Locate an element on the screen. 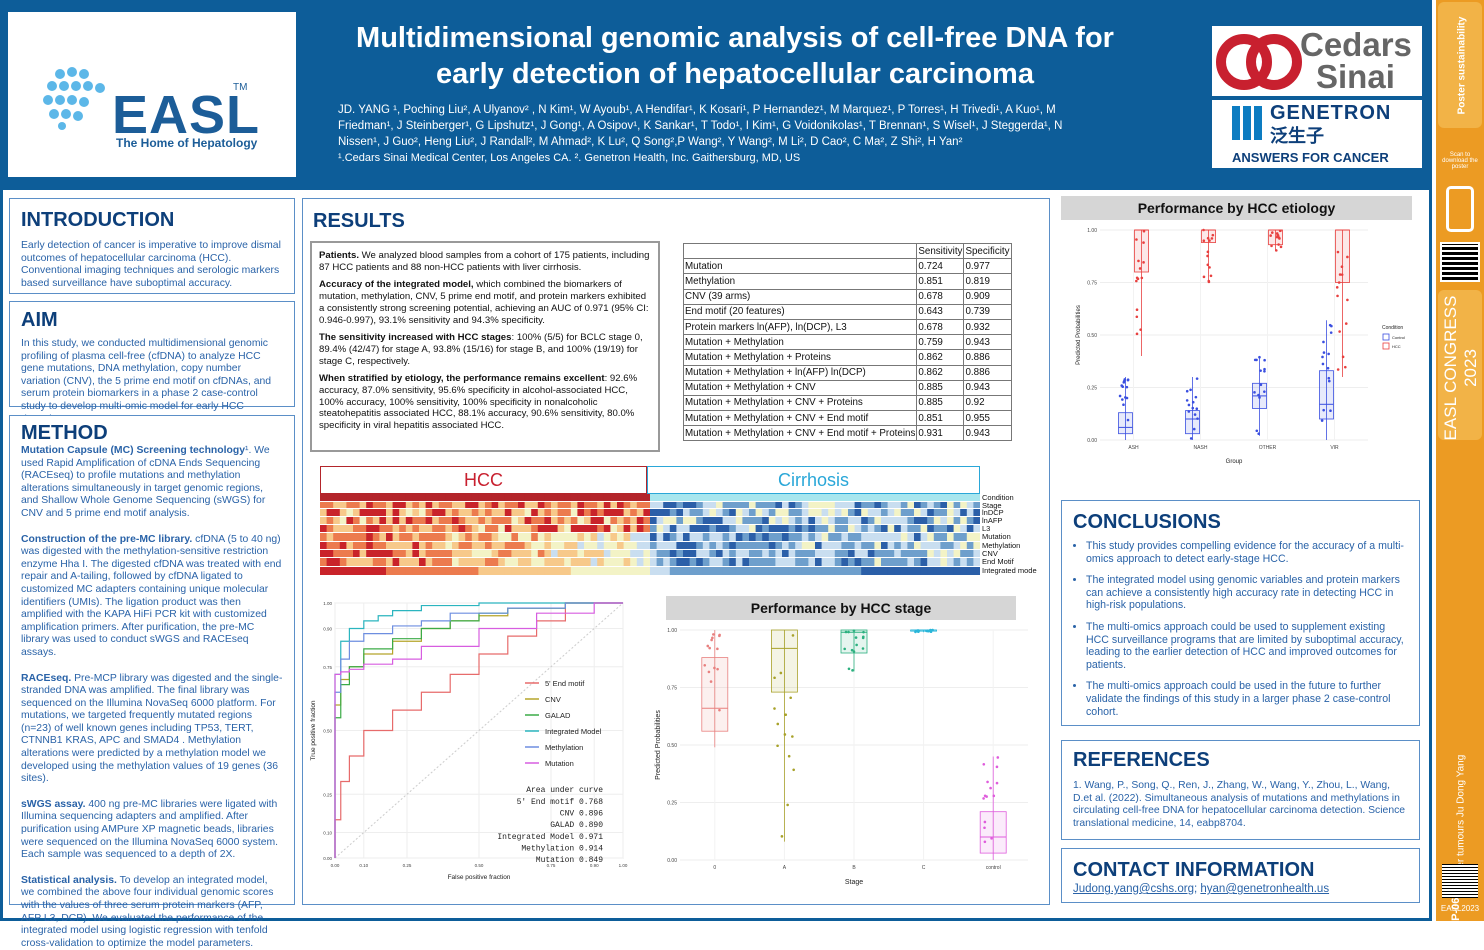  table-cell: Mutation + Methylation + ln(AFP) ln(DCP) is located at coordinates (800, 372).